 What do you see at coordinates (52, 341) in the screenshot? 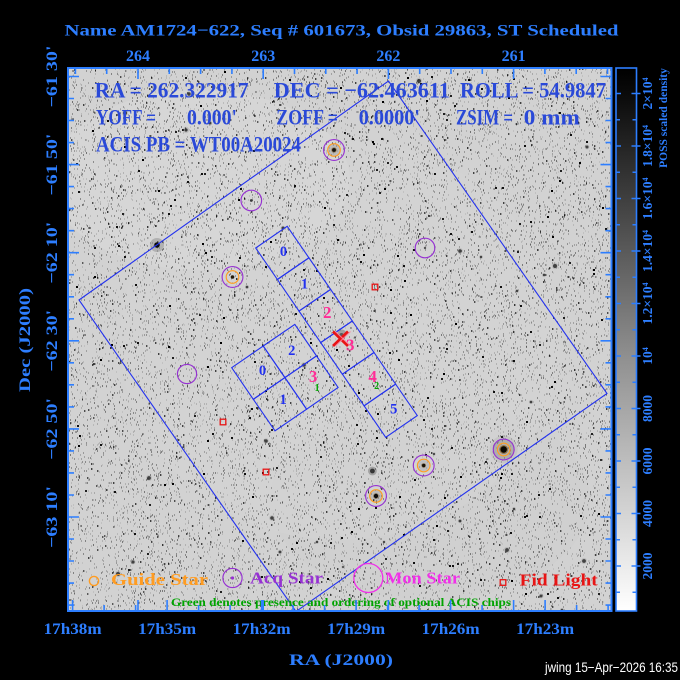
I see `svg-text: −62 30'` at bounding box center [52, 341].